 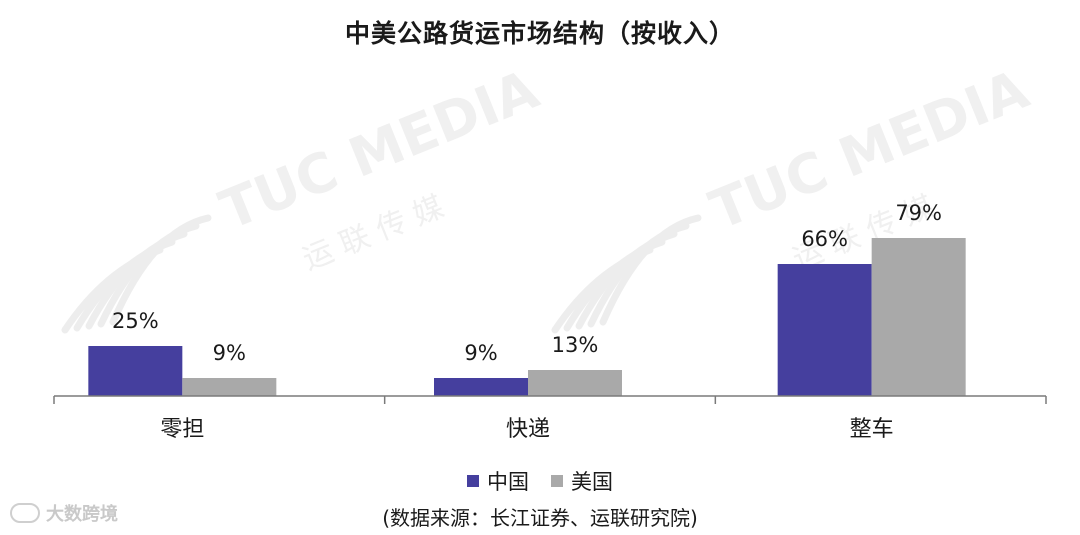 I want to click on category-labels: 零担 快递 整车, so click(x=526, y=429).